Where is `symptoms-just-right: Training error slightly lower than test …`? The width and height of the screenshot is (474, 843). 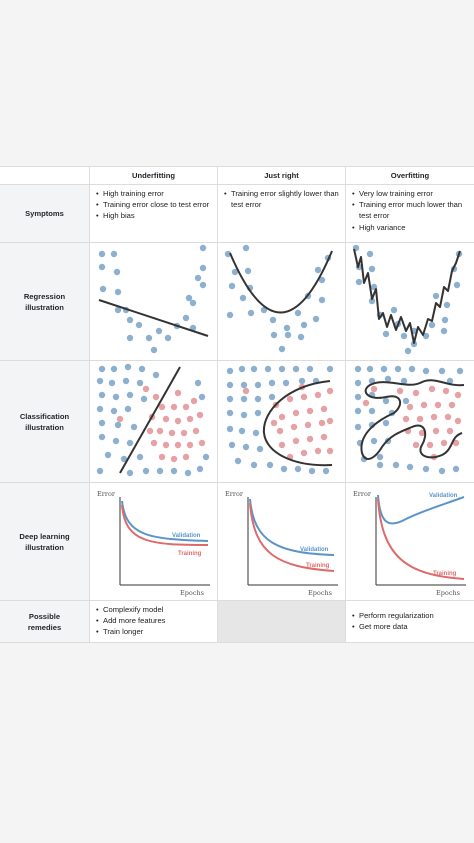
symptoms-just-right: Training error slightly lower than test … is located at coordinates (282, 199).